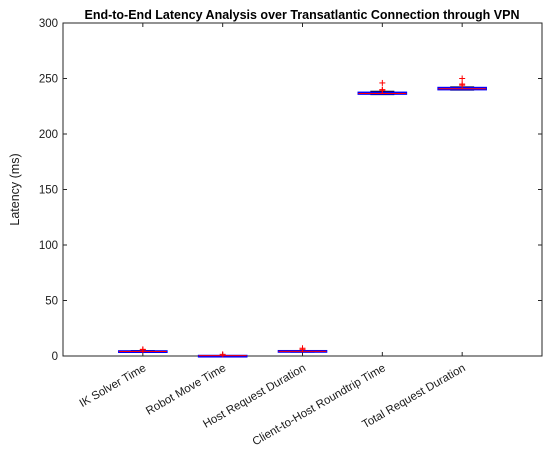 The height and width of the screenshot is (455, 550). I want to click on x-tick-label: IK Solver Time, so click(113, 386).